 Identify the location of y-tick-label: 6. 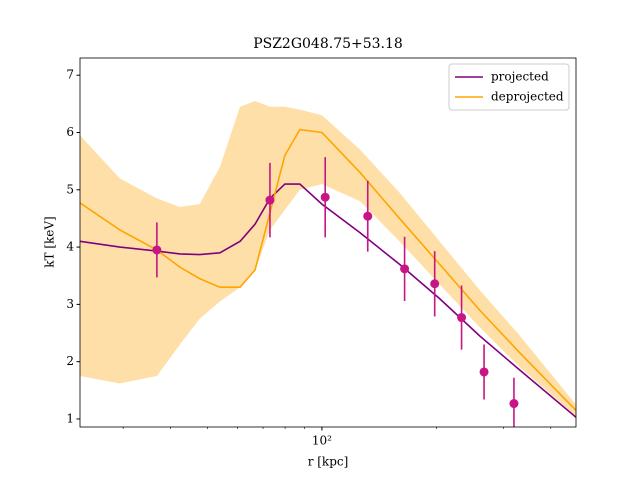
(70, 132).